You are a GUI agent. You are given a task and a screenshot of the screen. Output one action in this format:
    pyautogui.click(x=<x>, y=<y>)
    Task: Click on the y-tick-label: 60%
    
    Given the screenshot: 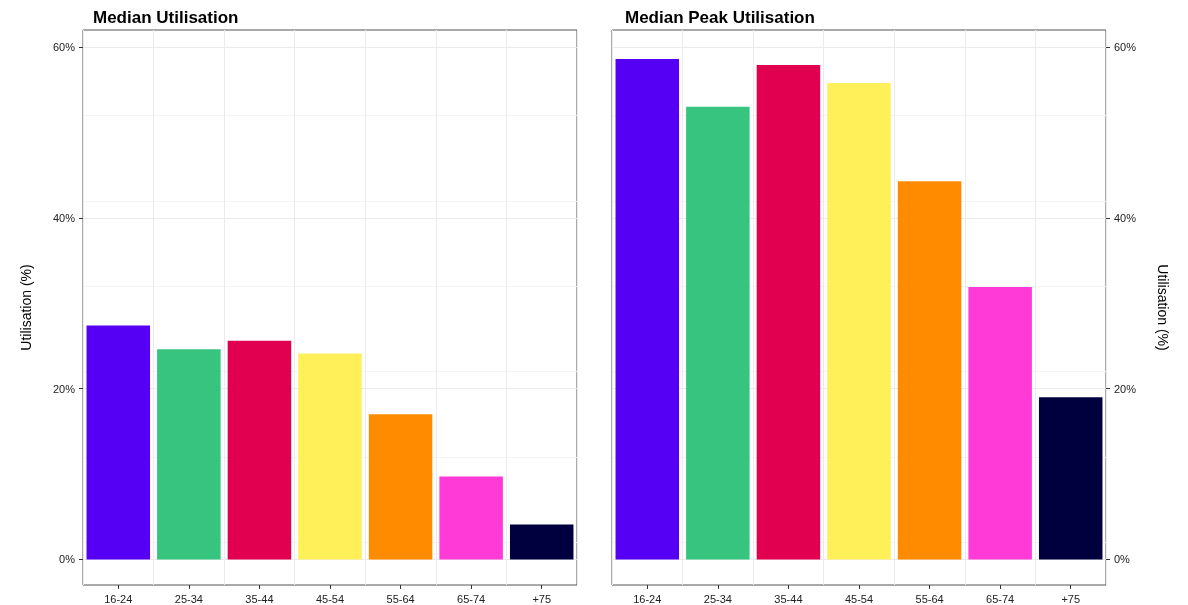 What is the action you would take?
    pyautogui.click(x=64, y=47)
    